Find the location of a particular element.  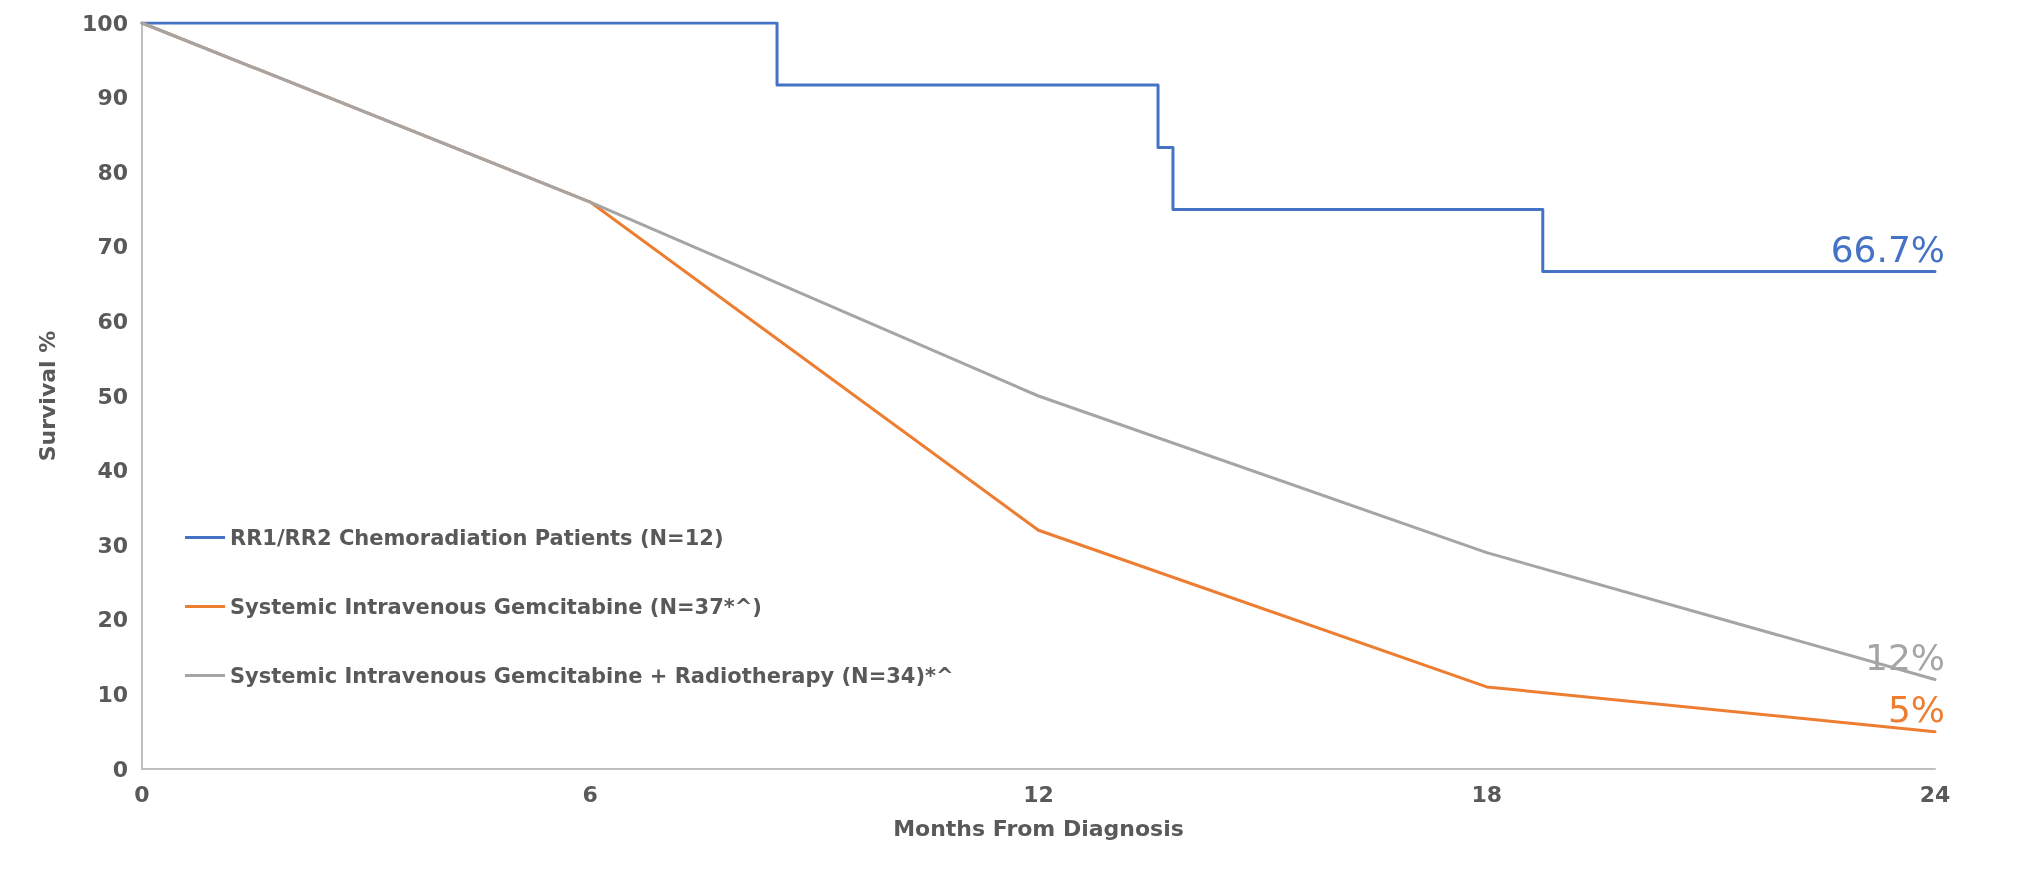

x-tick-label: 12 is located at coordinates (1038, 794).